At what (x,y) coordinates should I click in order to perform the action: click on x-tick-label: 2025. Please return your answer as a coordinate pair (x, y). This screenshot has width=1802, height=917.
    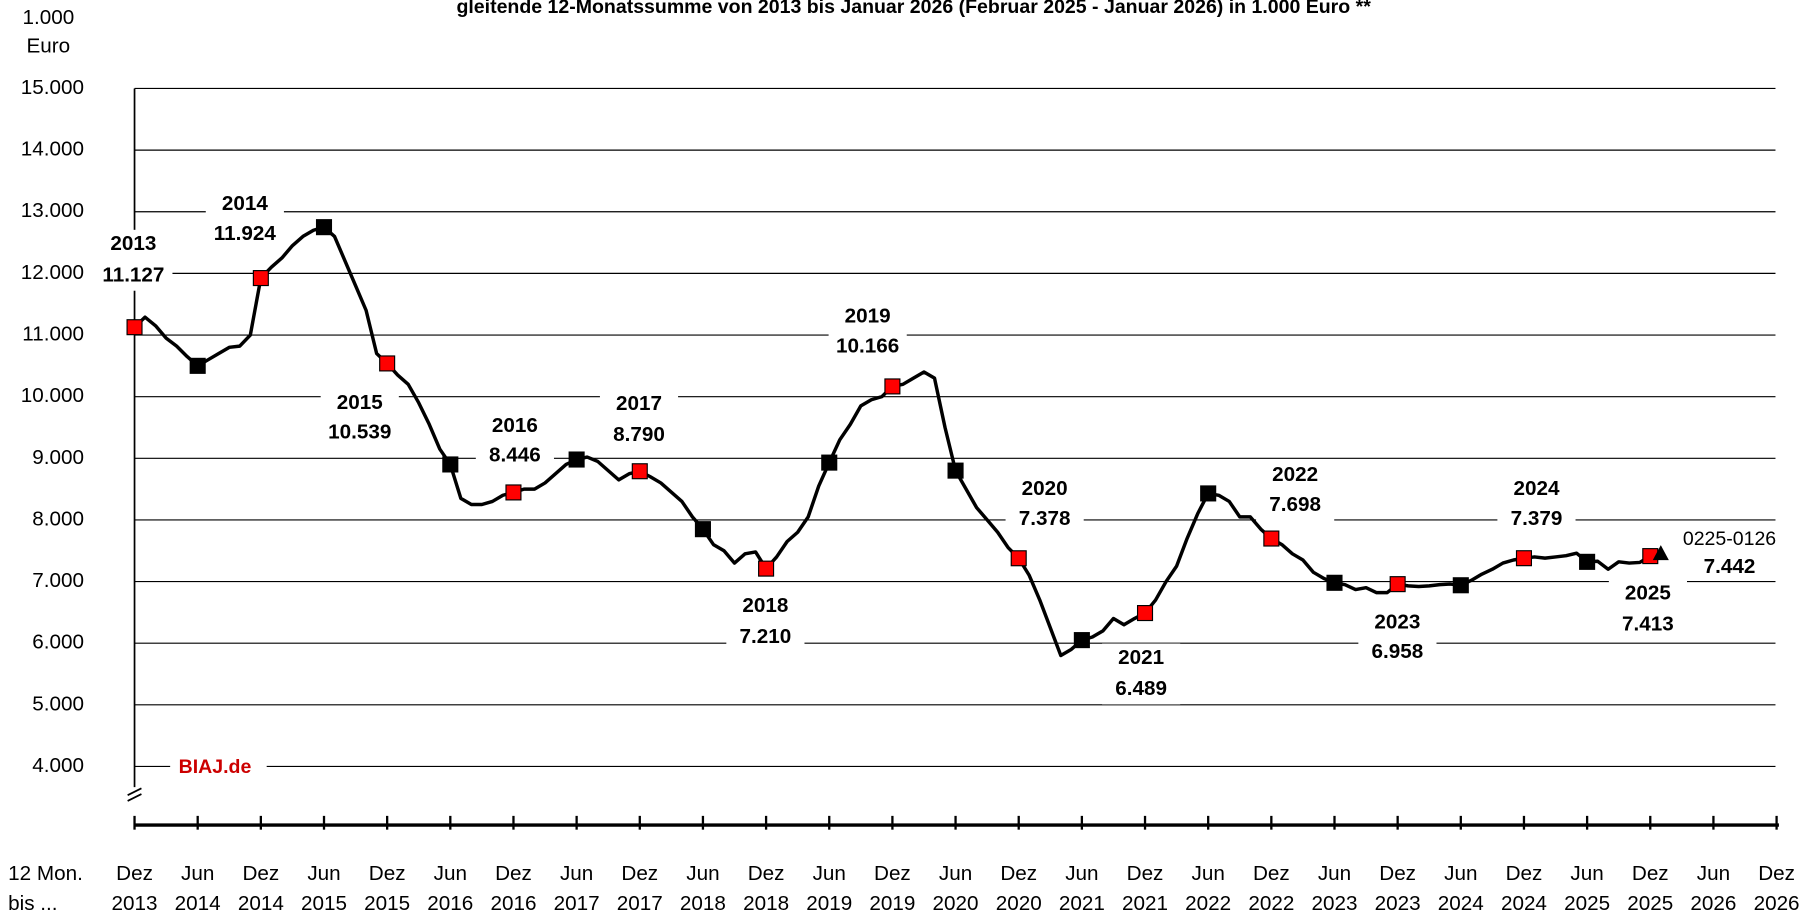
    Looking at the image, I should click on (1587, 903).